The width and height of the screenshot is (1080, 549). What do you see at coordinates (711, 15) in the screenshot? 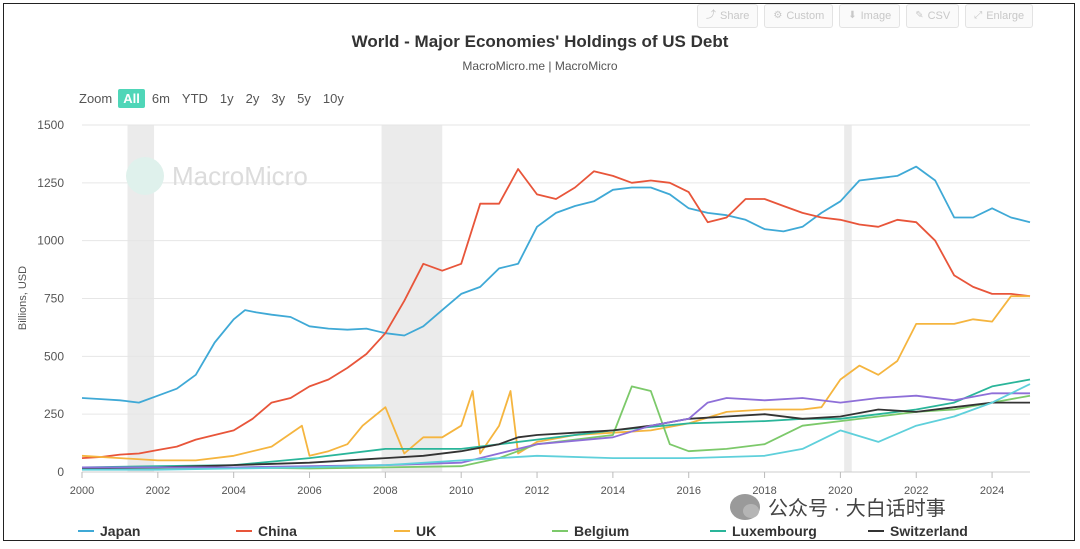
I see `share-icon: ⤴` at bounding box center [711, 15].